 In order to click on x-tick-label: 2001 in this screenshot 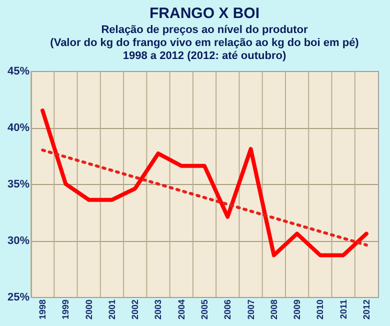, I will do `click(111, 310)`.